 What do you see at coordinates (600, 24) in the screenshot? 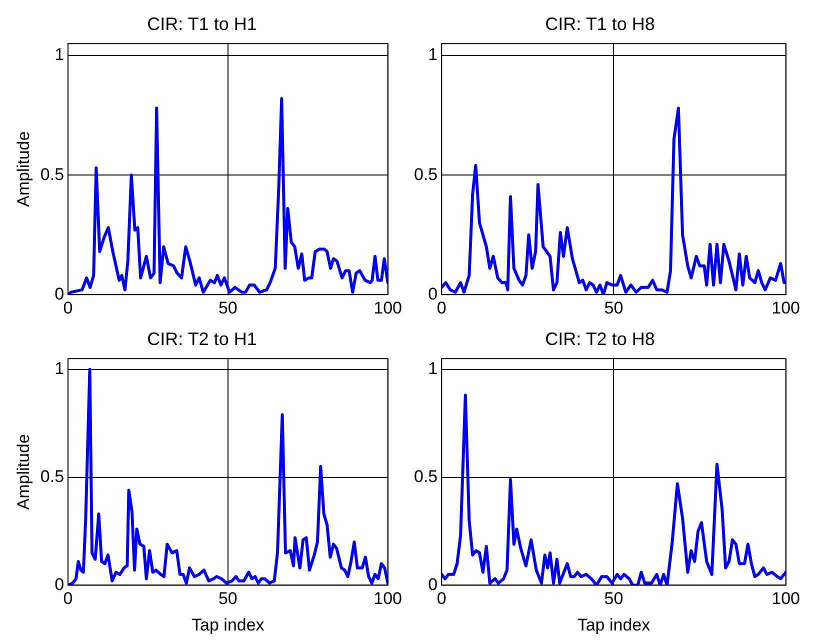
I see `chart-title: CIR: T1 to H8` at bounding box center [600, 24].